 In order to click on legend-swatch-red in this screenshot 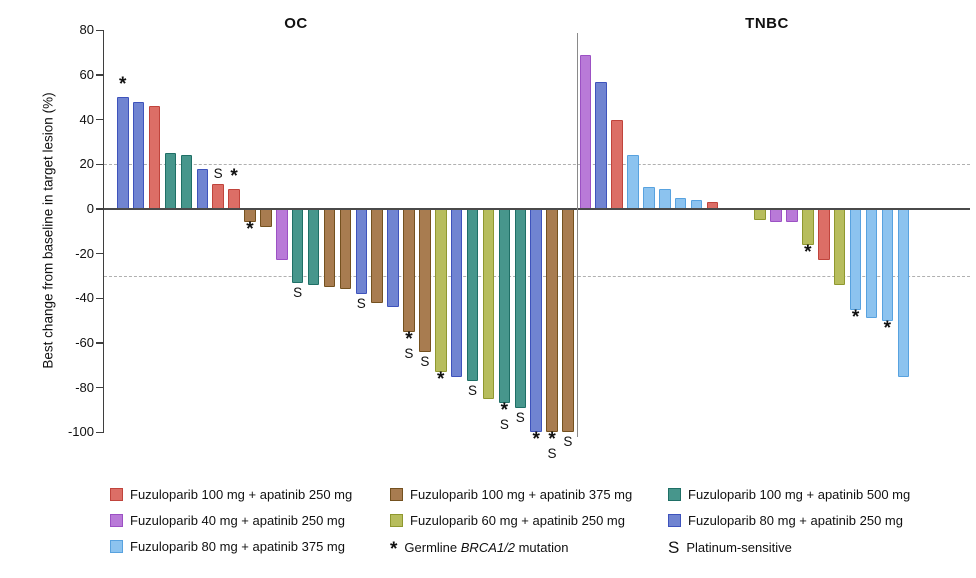, I will do `click(116, 494)`.